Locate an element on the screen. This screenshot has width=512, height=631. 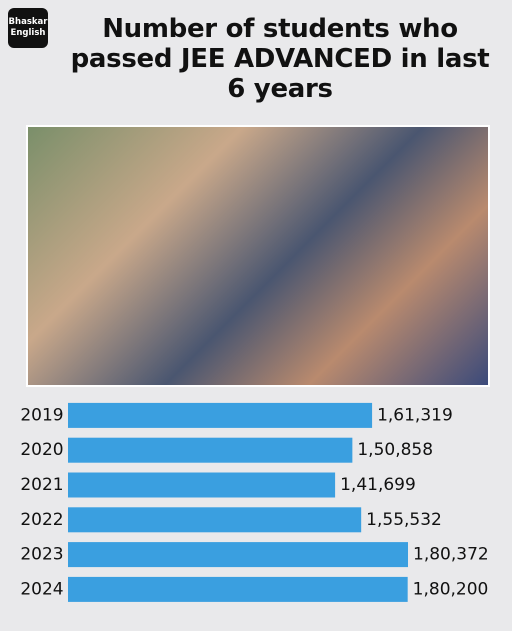
y-tick-label: 2019 is located at coordinates (41, 415).